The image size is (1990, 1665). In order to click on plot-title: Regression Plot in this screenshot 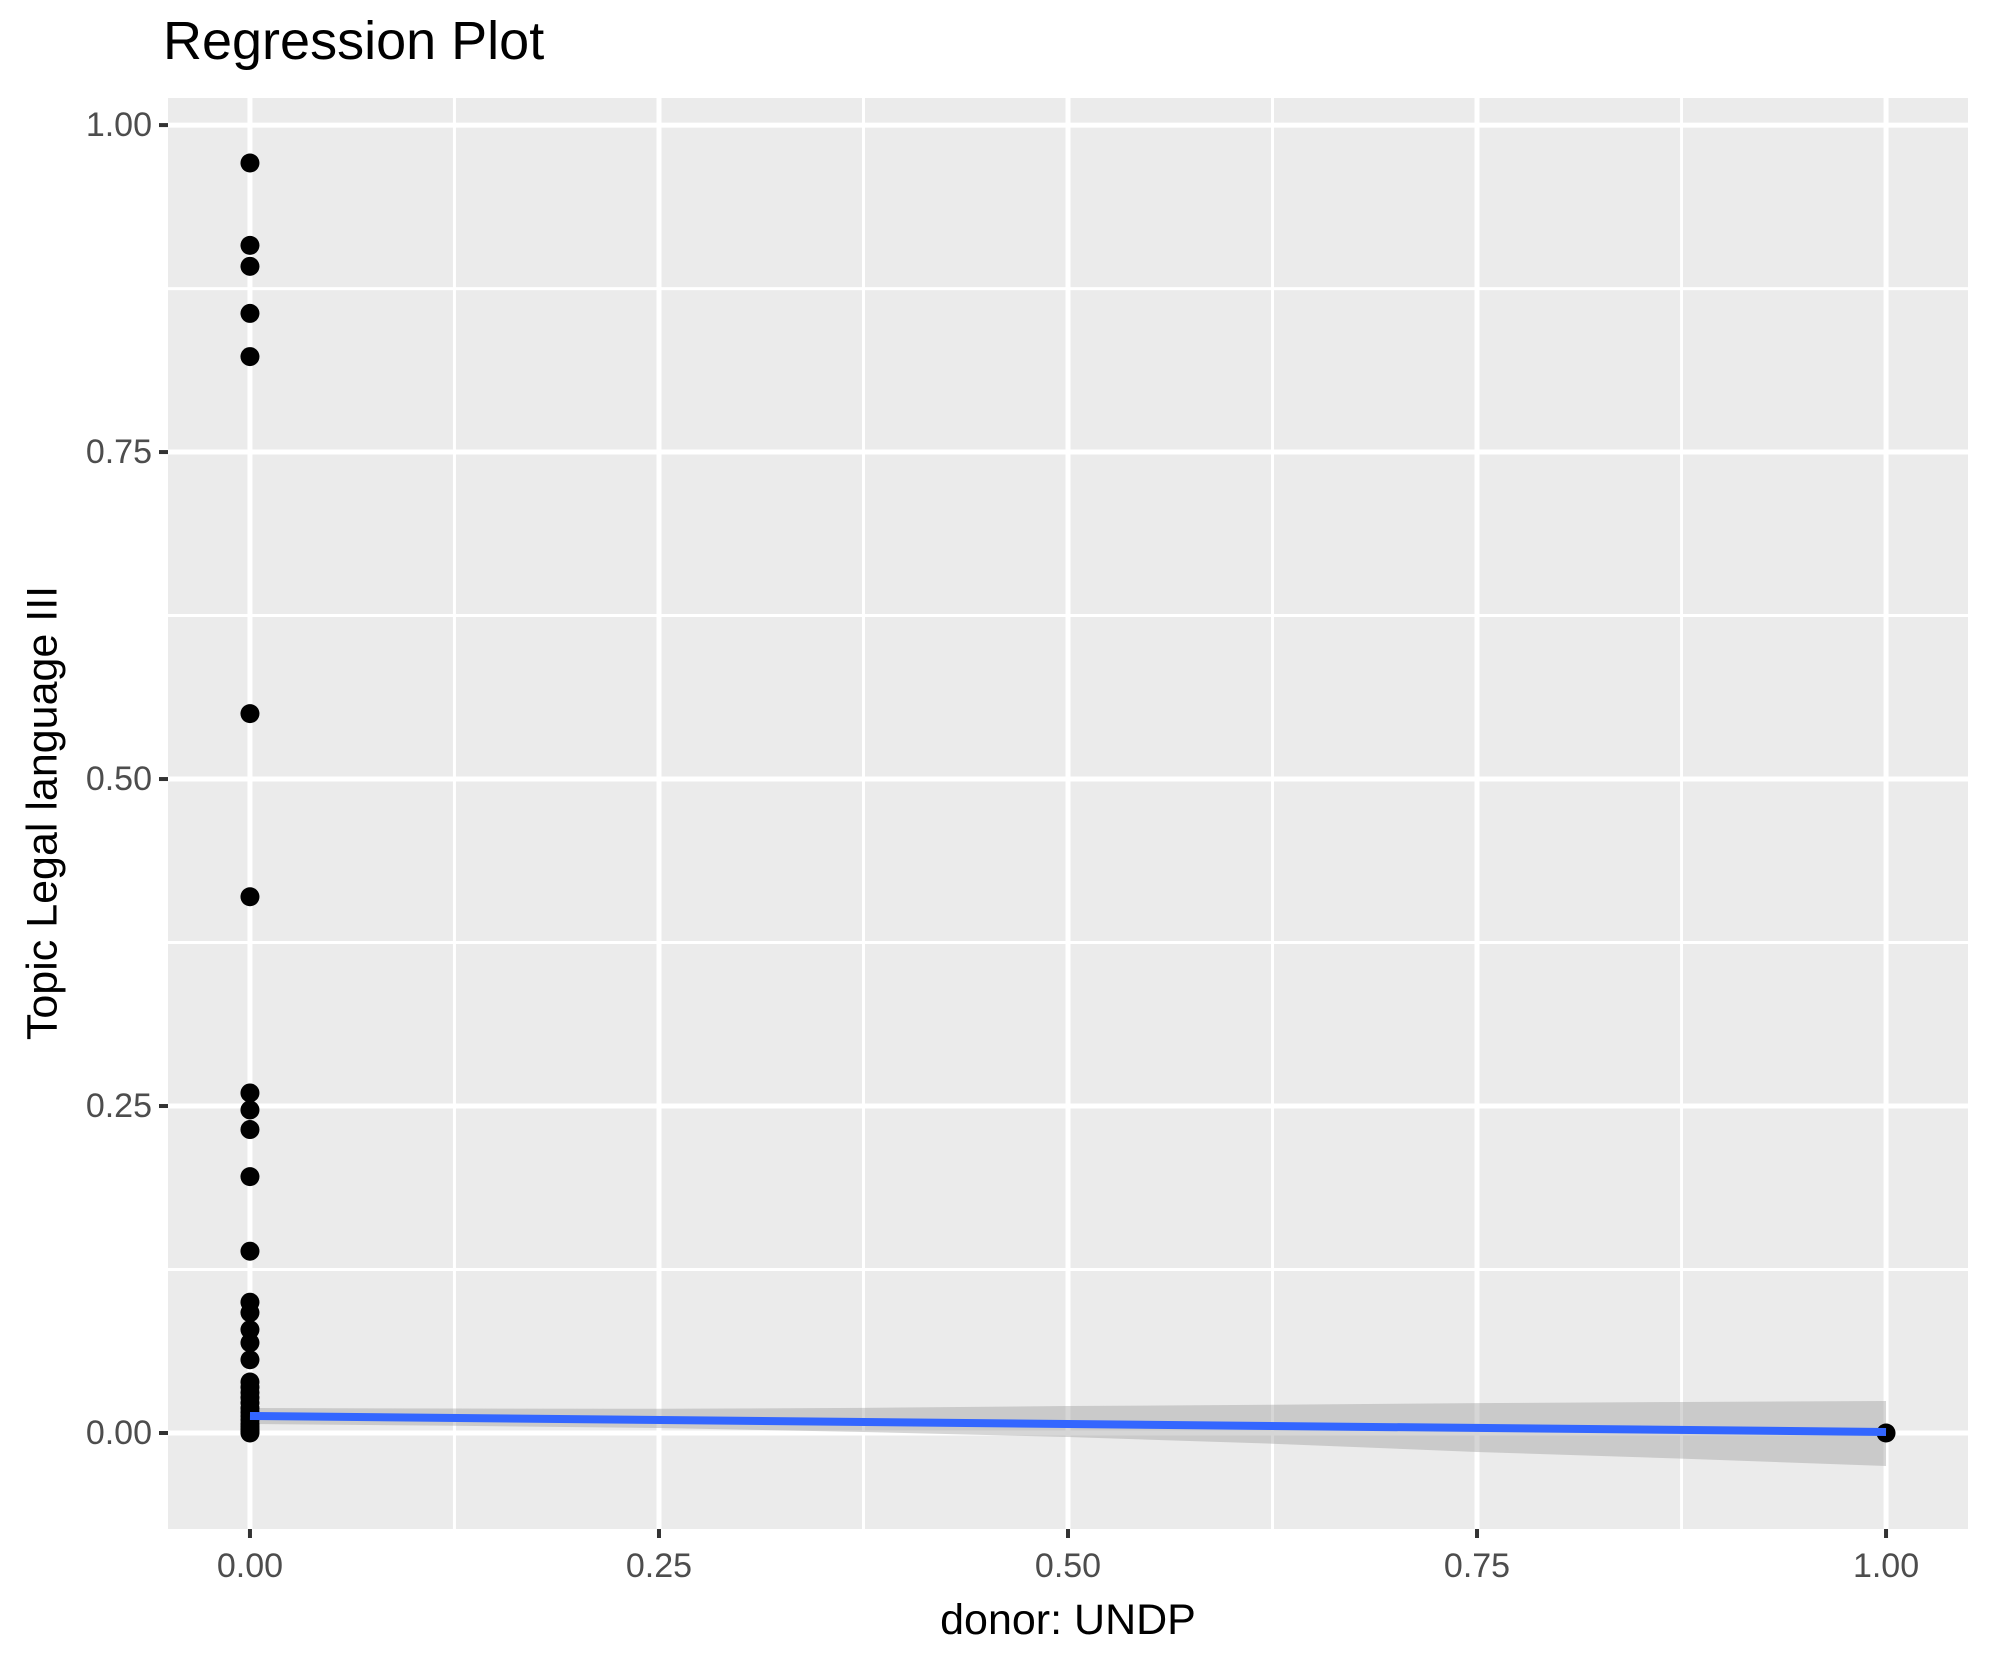, I will do `click(354, 41)`.